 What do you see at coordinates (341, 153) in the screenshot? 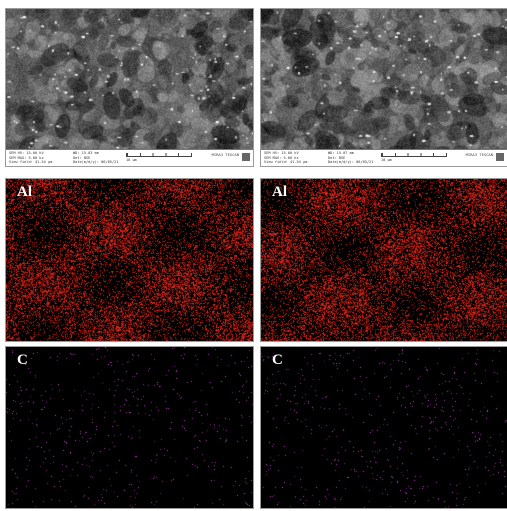
I see `sem-wd: WD: 15.07 mm` at bounding box center [341, 153].